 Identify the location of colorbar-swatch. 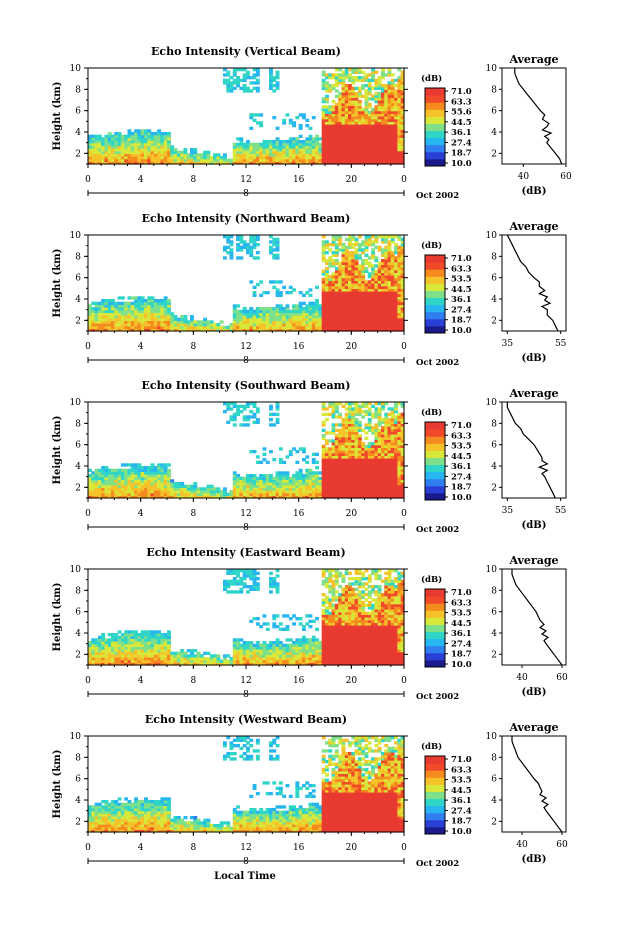
(435, 162).